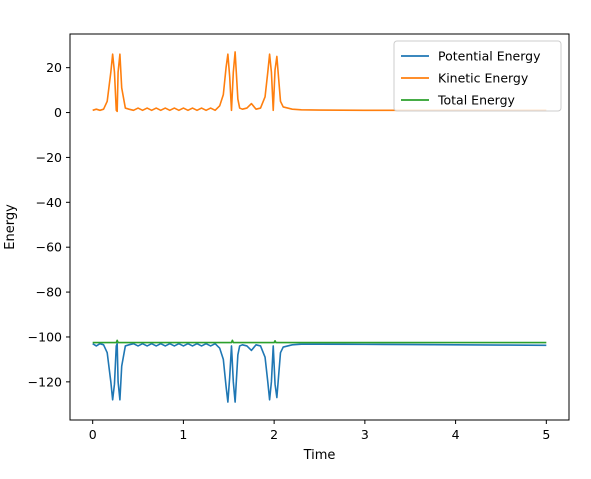 This screenshot has width=591, height=479. What do you see at coordinates (319, 82) in the screenshot?
I see `series-line-kinetic-energy` at bounding box center [319, 82].